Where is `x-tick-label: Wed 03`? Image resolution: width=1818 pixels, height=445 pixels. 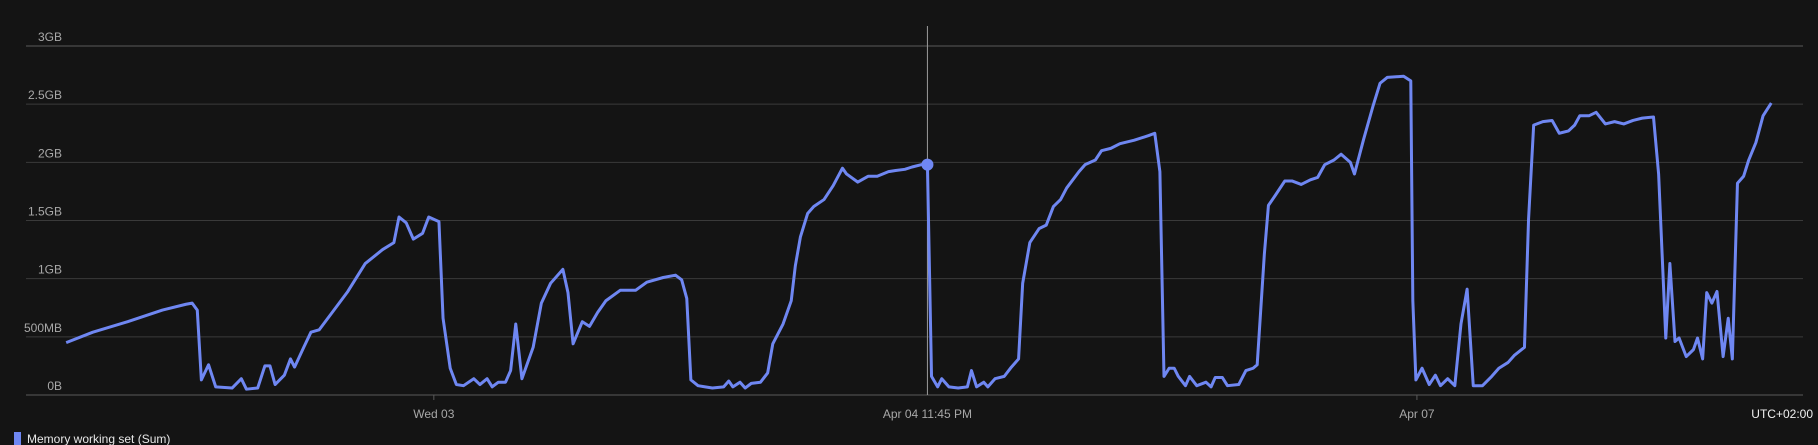
x-tick-label: Wed 03 is located at coordinates (433, 414).